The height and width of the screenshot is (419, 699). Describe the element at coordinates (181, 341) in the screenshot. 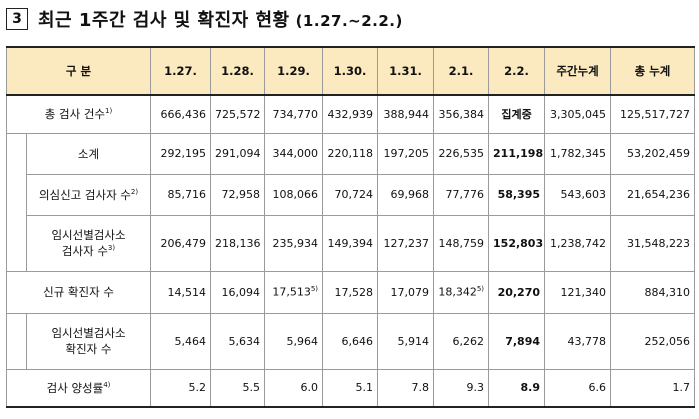

I see `cell: 5,464` at that location.